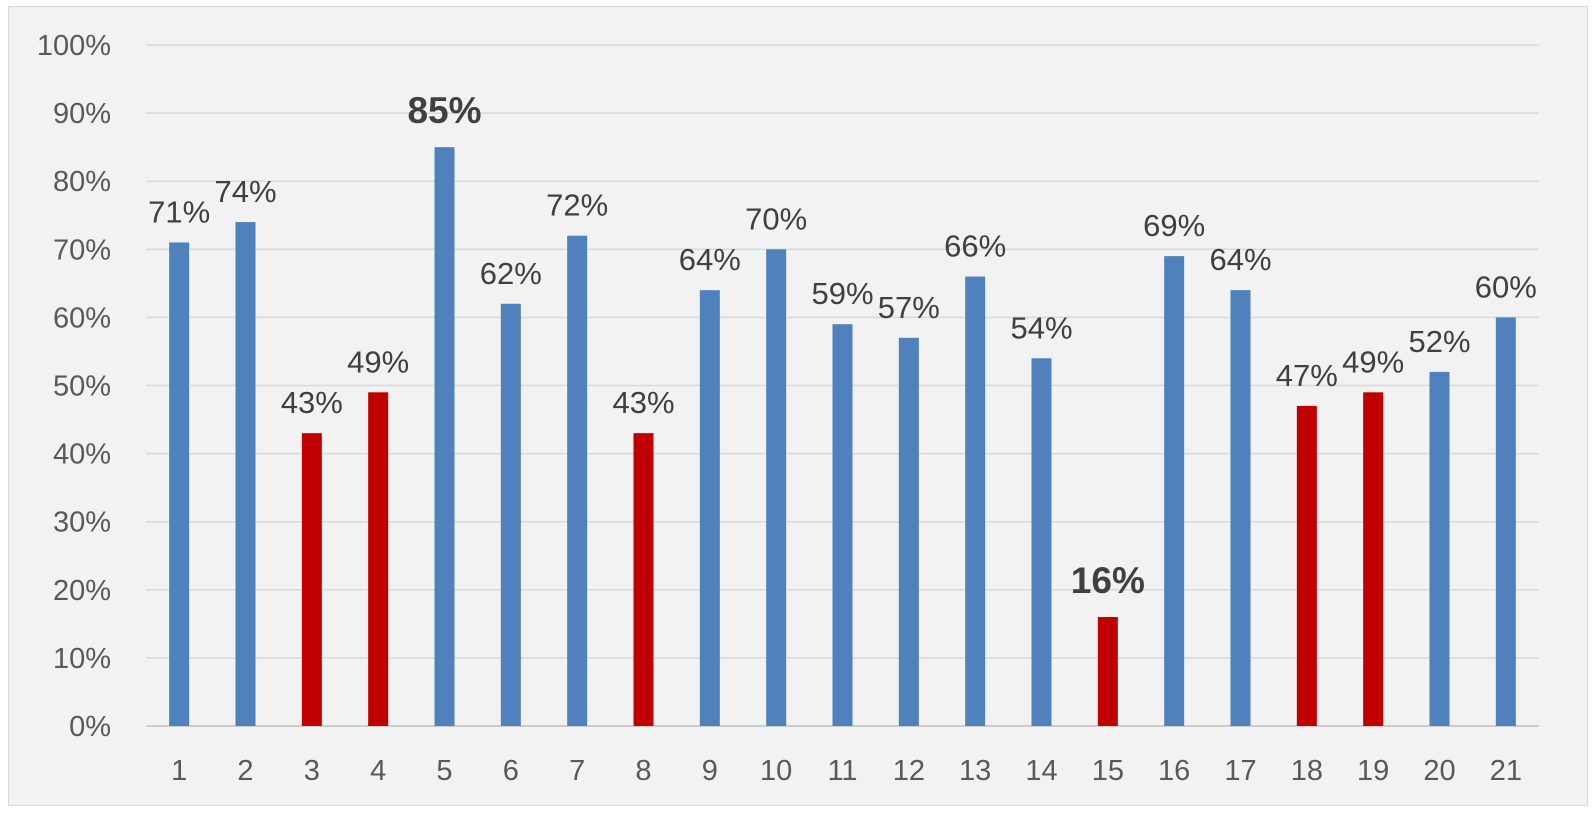  Describe the element at coordinates (444, 771) in the screenshot. I see `x-tick-label: 5` at that location.